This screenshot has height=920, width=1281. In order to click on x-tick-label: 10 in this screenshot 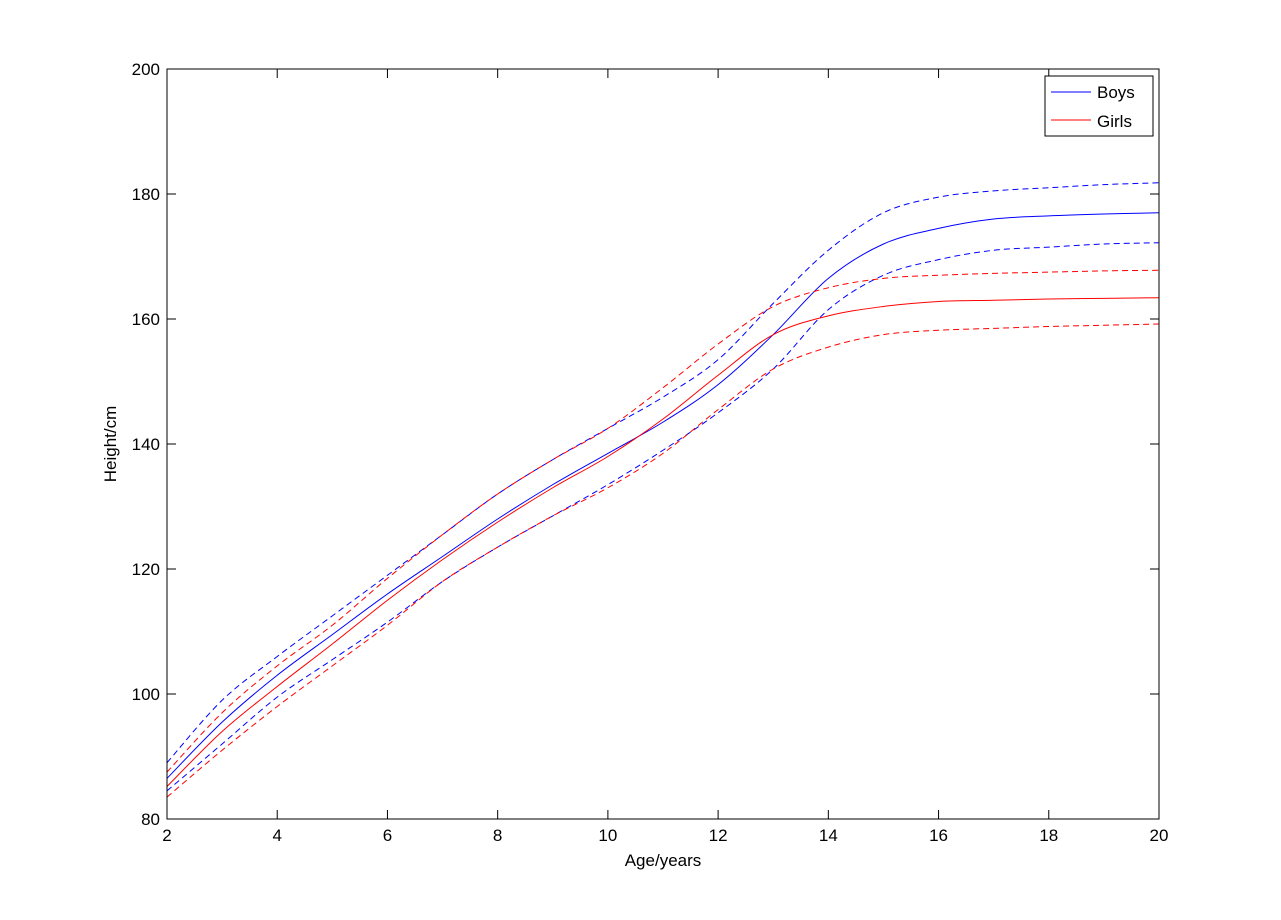, I will do `click(607, 835)`.